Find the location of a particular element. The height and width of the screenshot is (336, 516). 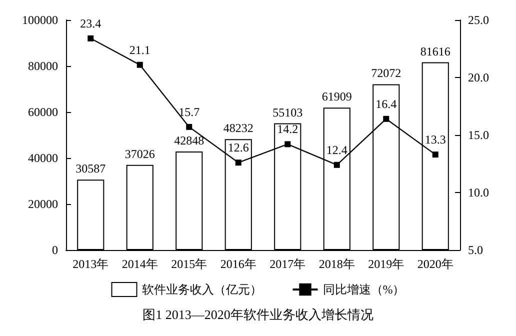

data-label: 48232 is located at coordinates (238, 128).